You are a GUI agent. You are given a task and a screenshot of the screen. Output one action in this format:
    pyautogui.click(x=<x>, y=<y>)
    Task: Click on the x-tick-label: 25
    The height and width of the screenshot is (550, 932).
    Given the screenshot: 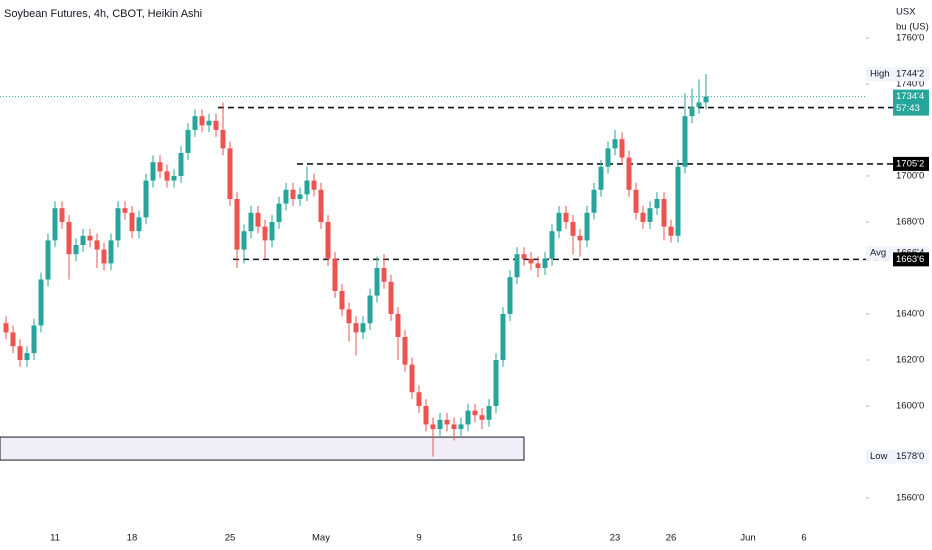 What is the action you would take?
    pyautogui.click(x=230, y=538)
    